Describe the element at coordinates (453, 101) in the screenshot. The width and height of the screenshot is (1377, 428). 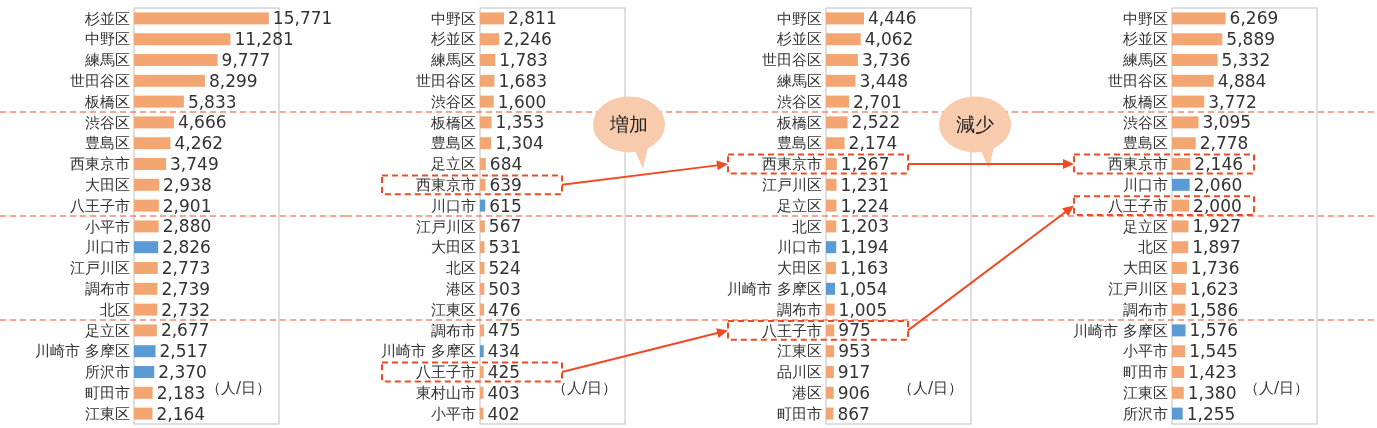
I see `y-tick-label: 渋谷区` at that location.